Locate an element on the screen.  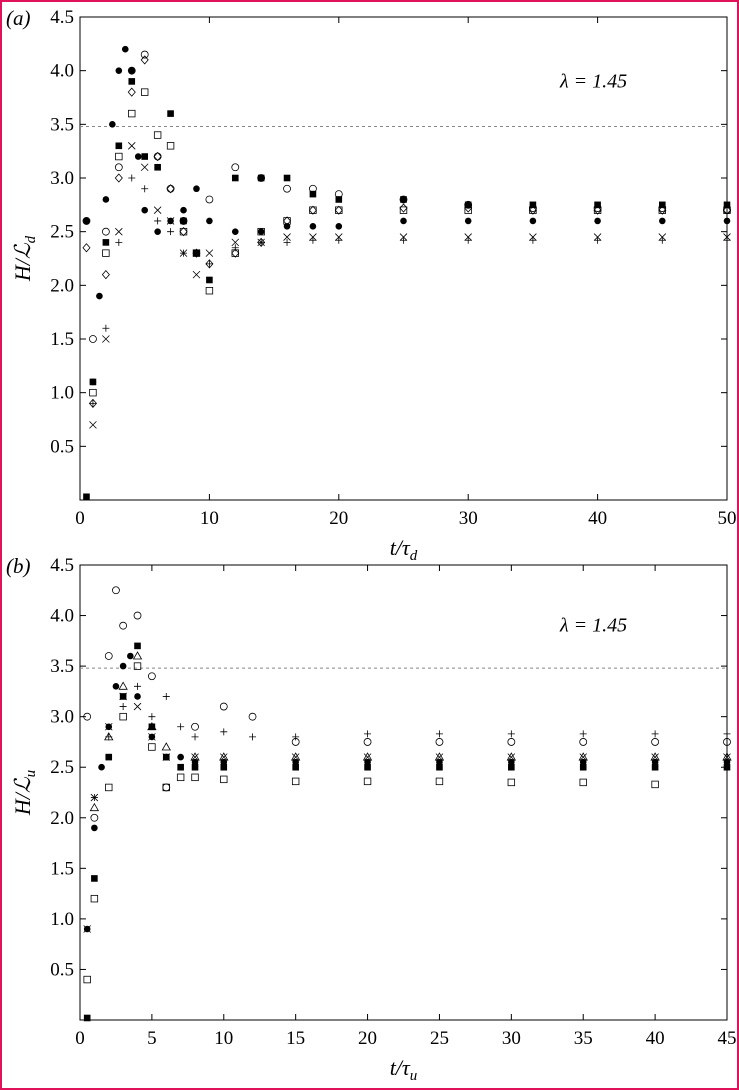
x-axis-label: t/τd is located at coordinates (404, 549).